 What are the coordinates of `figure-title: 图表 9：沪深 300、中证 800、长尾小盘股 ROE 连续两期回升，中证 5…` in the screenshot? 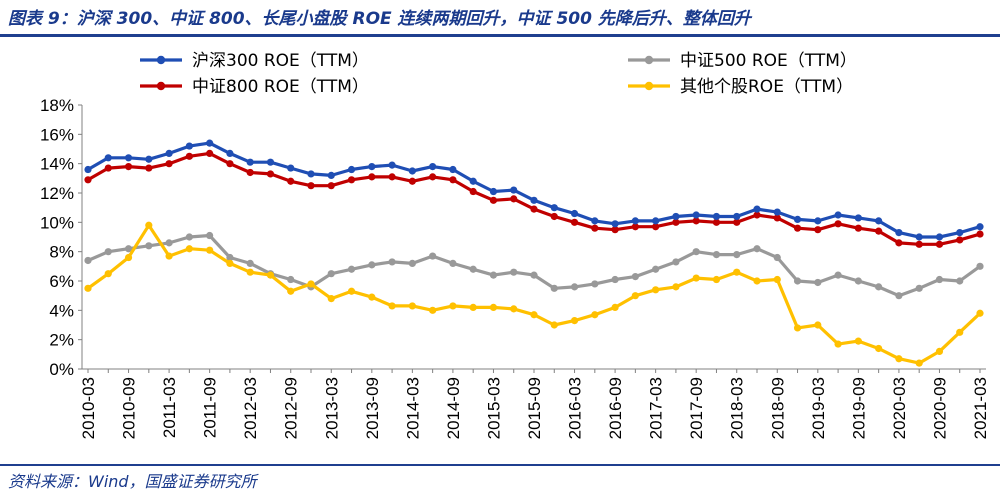 It's located at (379, 19).